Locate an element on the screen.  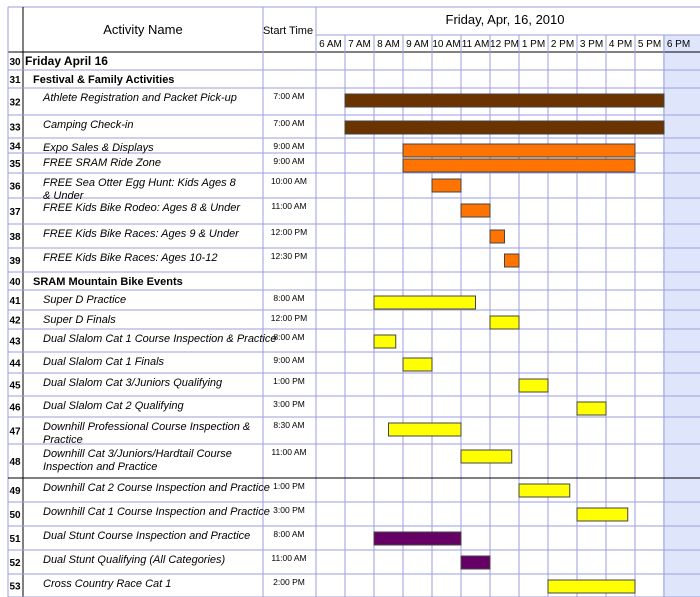
row-number: 37 is located at coordinates (15, 212).